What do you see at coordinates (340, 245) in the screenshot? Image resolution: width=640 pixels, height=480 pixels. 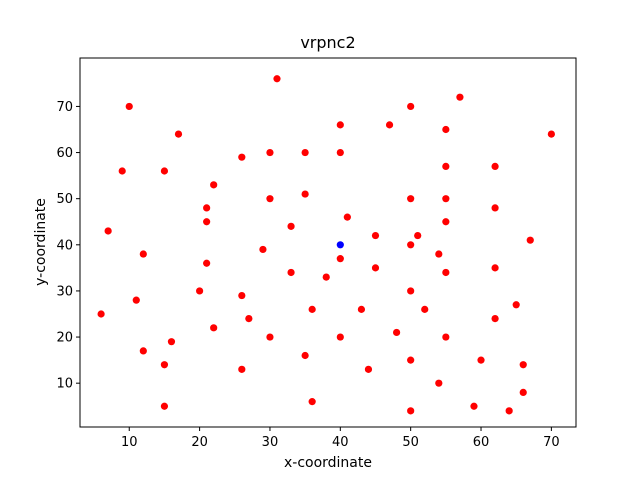 I see `depot-point` at bounding box center [340, 245].